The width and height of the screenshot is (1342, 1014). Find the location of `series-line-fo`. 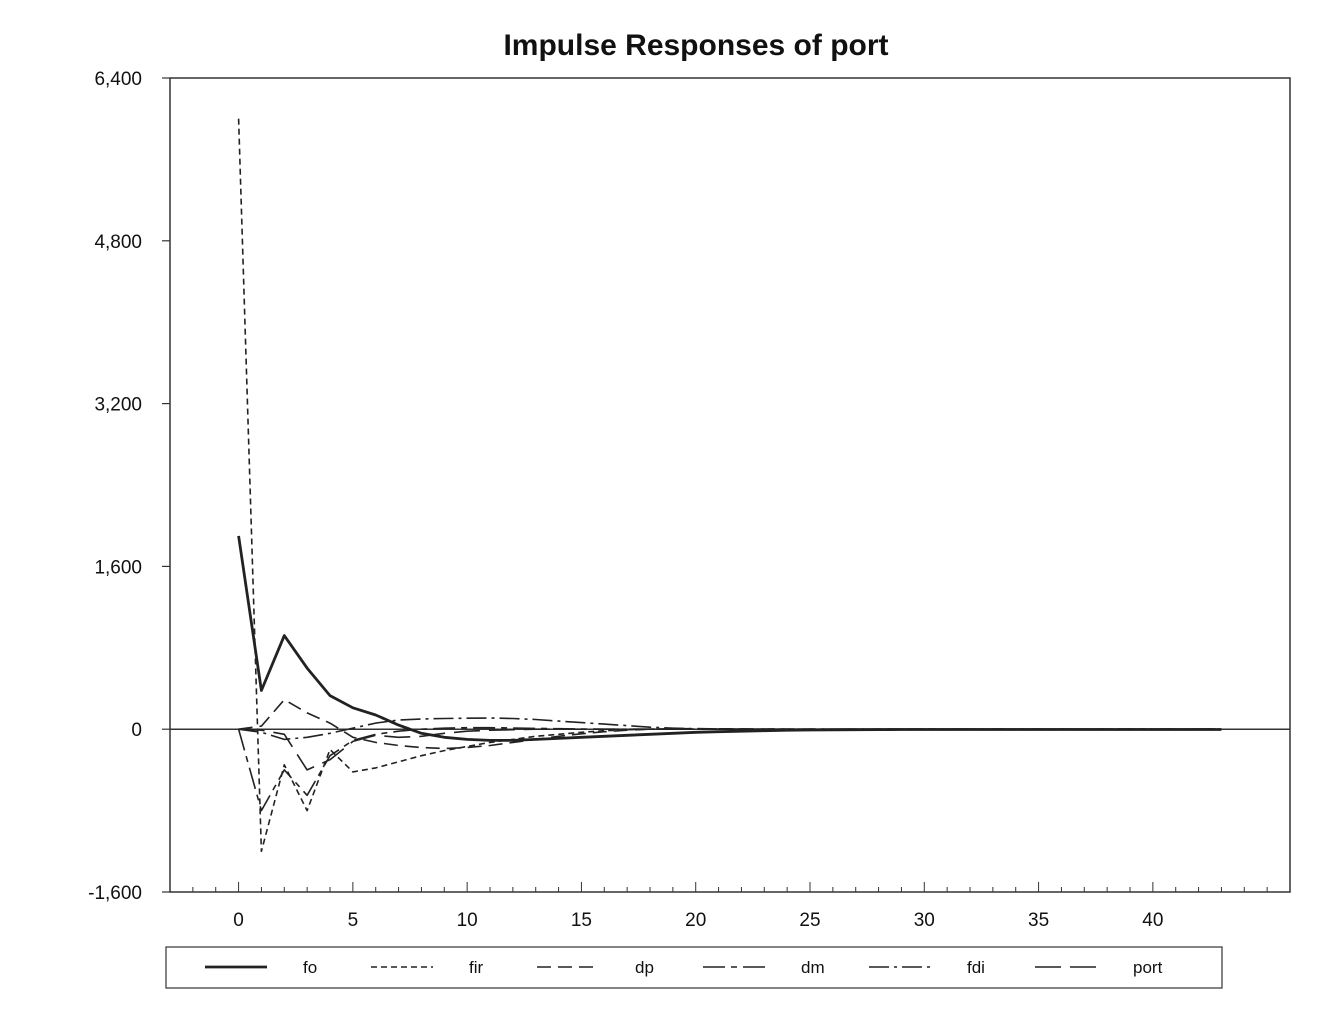

series-line-fo is located at coordinates (729, 638).